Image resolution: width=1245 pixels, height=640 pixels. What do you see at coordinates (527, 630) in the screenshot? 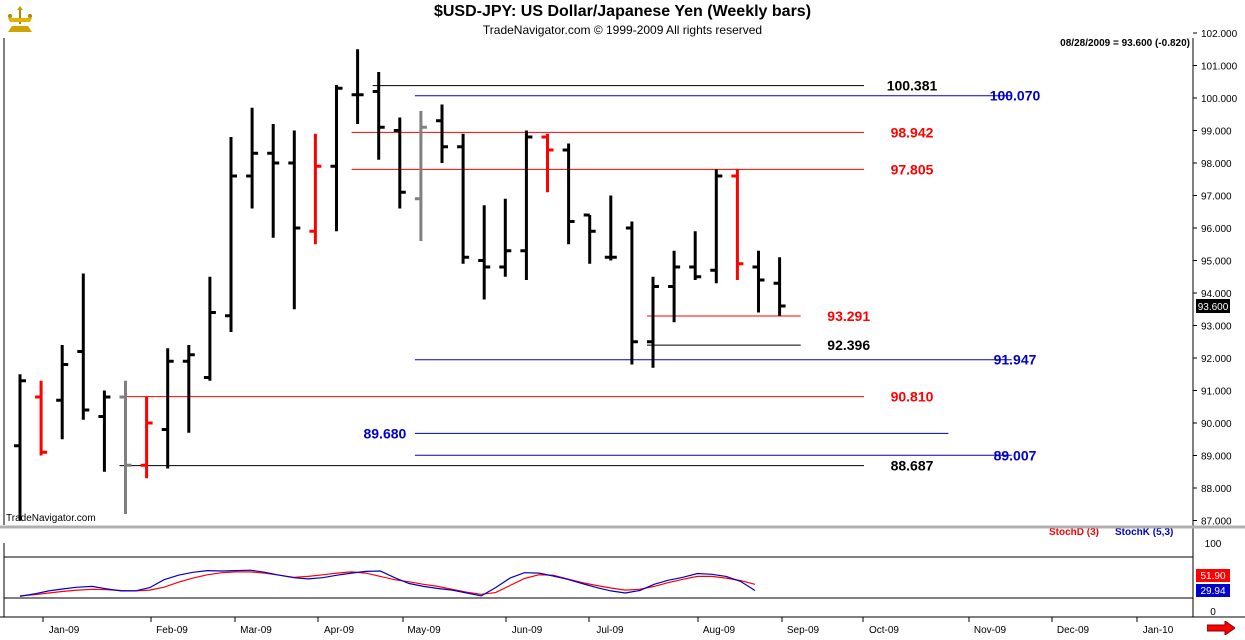
I see `month-label: Jun-09` at bounding box center [527, 630].